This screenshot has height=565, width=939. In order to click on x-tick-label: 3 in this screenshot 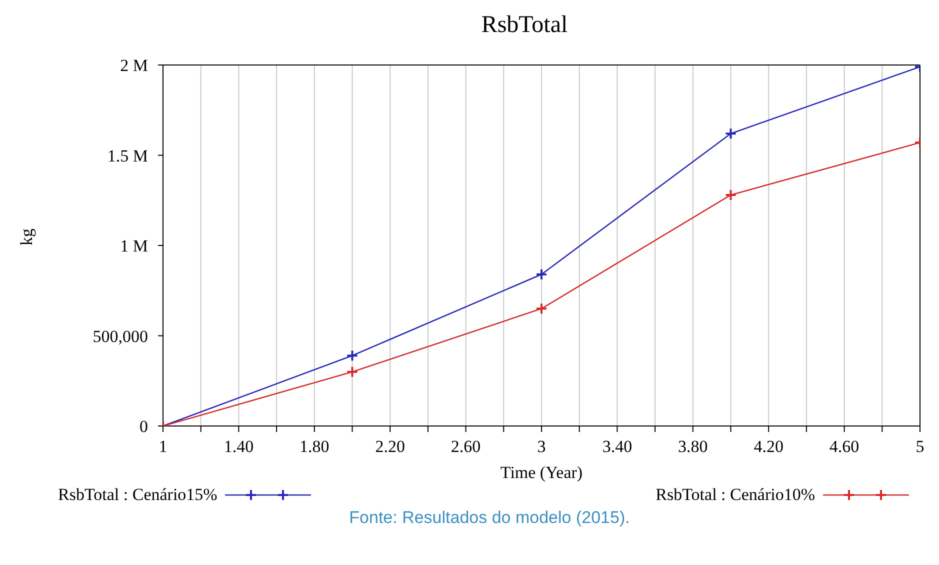, I will do `click(541, 446)`.